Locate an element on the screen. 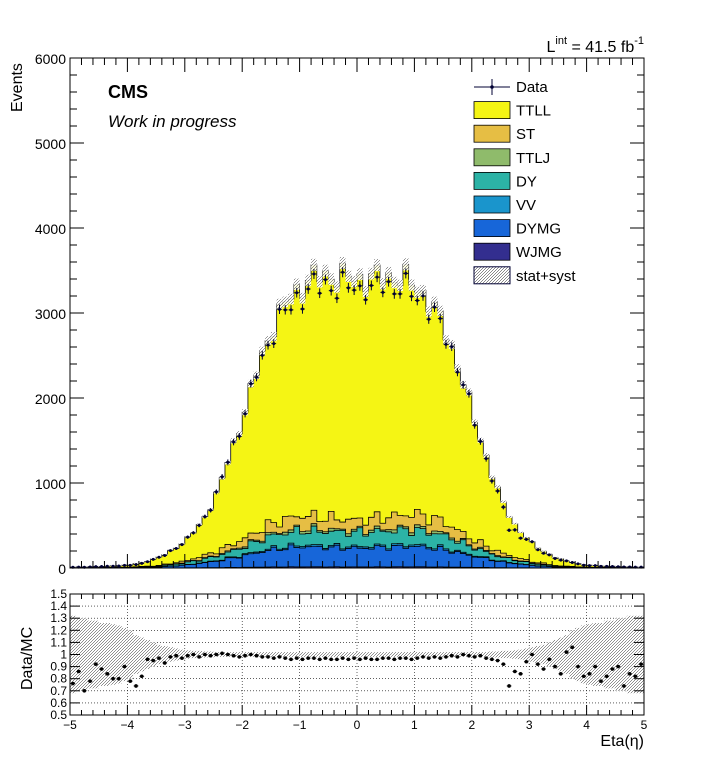 This screenshot has height=772, width=716. y-tick-label: 5000 is located at coordinates (50, 144).